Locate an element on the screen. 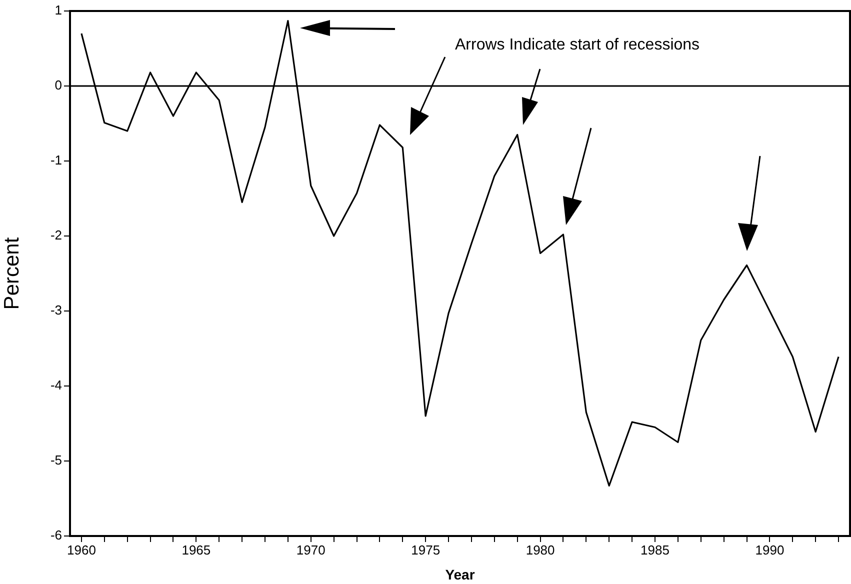 The image size is (851, 584). y-tick-label: -6 is located at coordinates (56, 535).